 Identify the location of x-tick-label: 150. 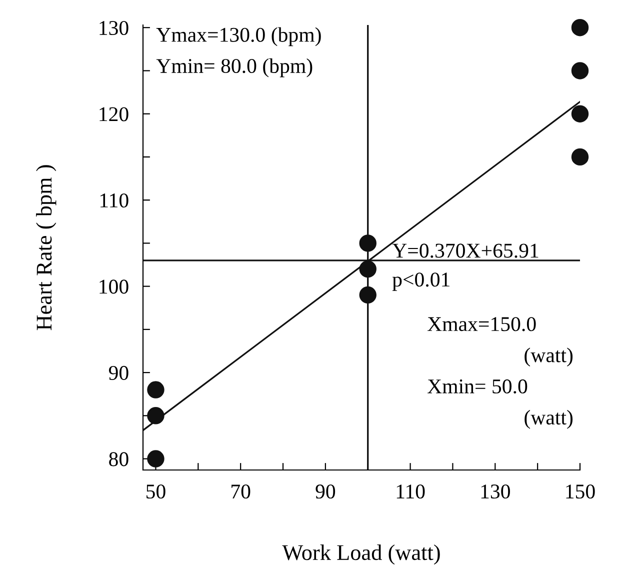
(580, 491).